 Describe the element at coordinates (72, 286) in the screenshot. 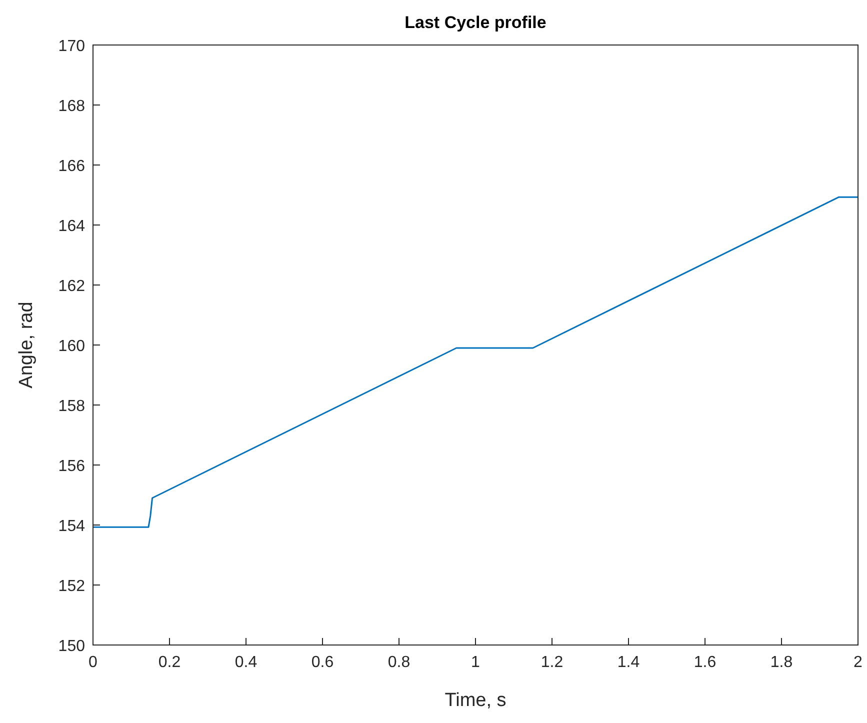

I see `y-tick-label: 162` at that location.